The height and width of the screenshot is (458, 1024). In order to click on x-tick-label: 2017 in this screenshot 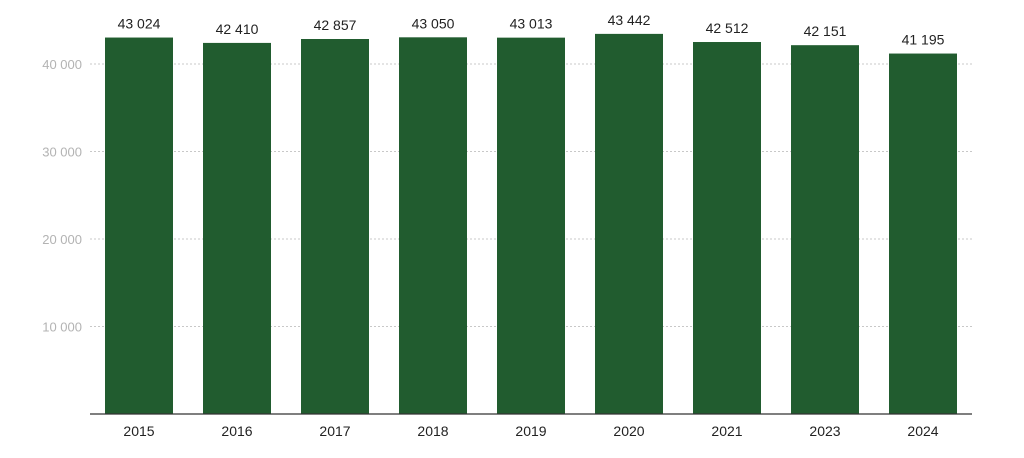, I will do `click(334, 431)`.